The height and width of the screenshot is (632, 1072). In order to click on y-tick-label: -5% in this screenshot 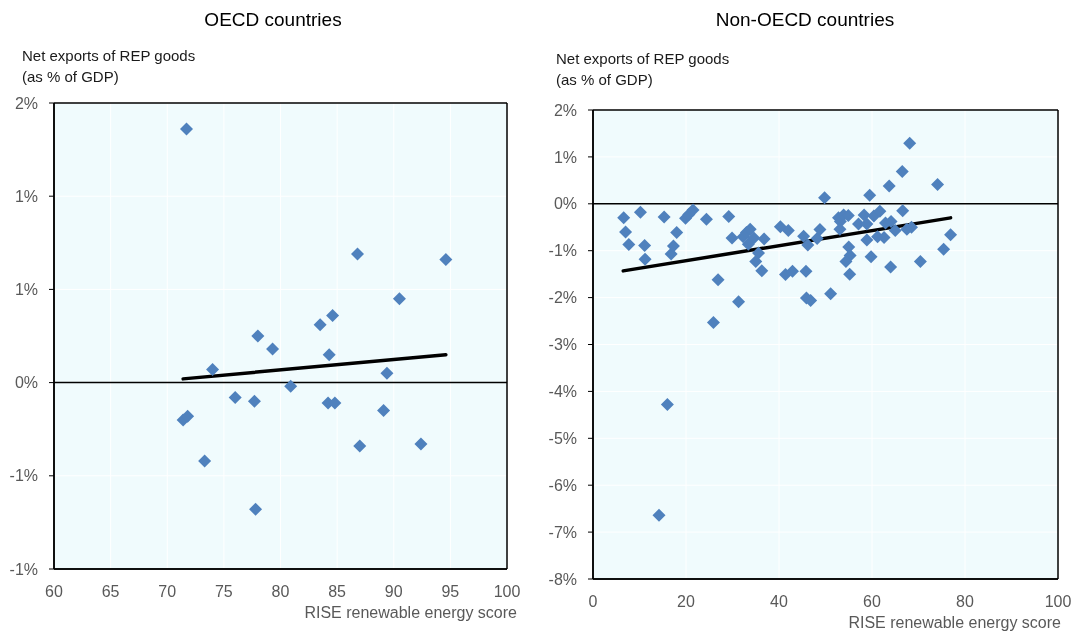, I will do `click(562, 438)`.